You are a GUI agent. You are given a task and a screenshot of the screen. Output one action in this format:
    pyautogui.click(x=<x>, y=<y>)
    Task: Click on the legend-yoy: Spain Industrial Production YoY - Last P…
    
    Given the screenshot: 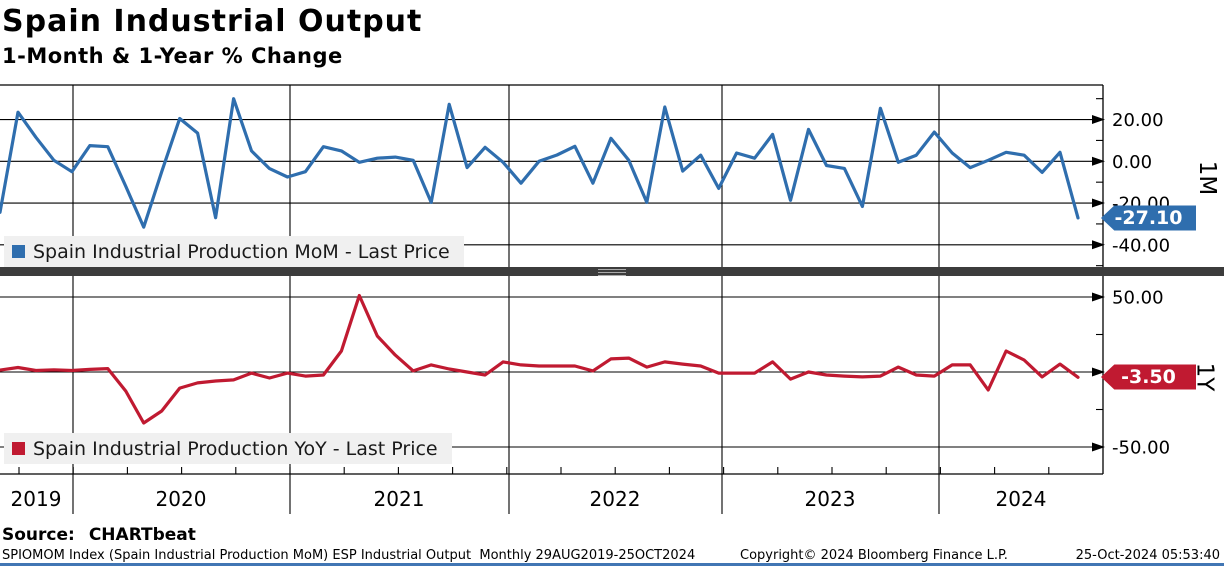 What is the action you would take?
    pyautogui.click(x=228, y=448)
    